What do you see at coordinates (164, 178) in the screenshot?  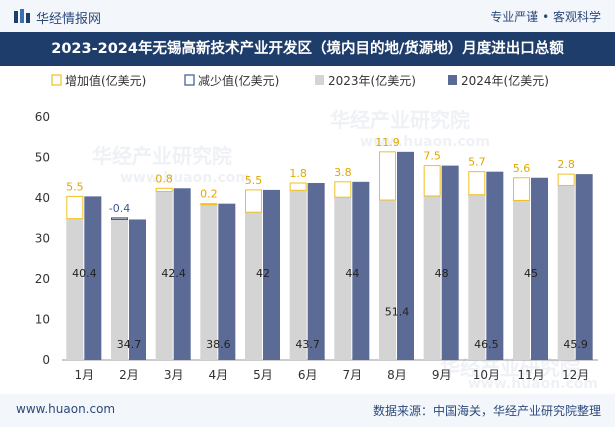 I see `change-label: 0.8` at bounding box center [164, 178].